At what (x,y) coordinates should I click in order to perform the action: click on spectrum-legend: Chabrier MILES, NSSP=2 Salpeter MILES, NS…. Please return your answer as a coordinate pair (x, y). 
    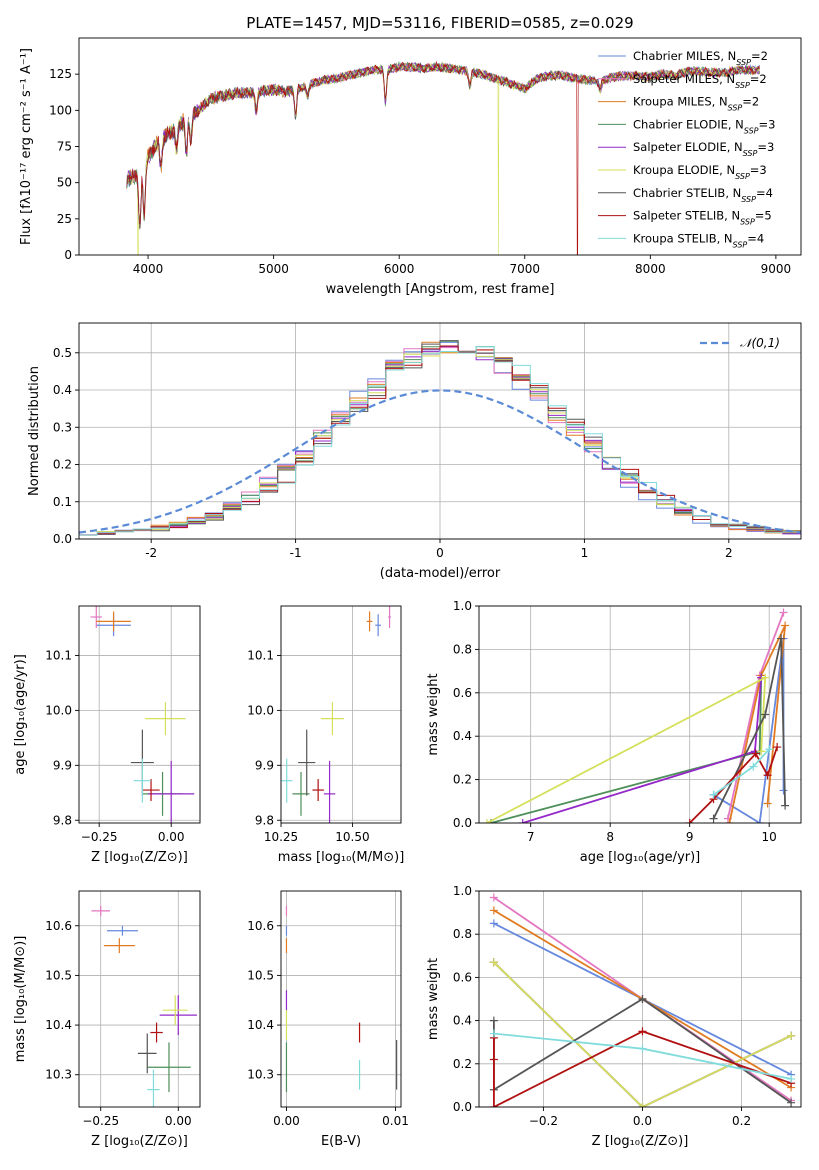
    Looking at the image, I should click on (686, 149).